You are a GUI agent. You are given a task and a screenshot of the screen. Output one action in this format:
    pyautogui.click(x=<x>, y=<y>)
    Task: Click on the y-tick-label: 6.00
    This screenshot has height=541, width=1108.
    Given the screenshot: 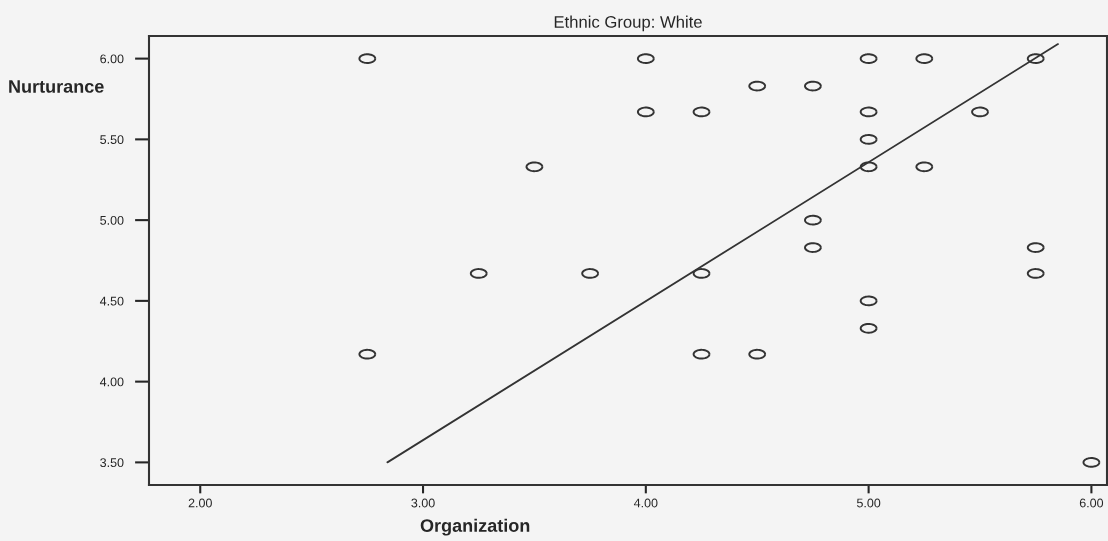 What is the action you would take?
    pyautogui.click(x=112, y=59)
    